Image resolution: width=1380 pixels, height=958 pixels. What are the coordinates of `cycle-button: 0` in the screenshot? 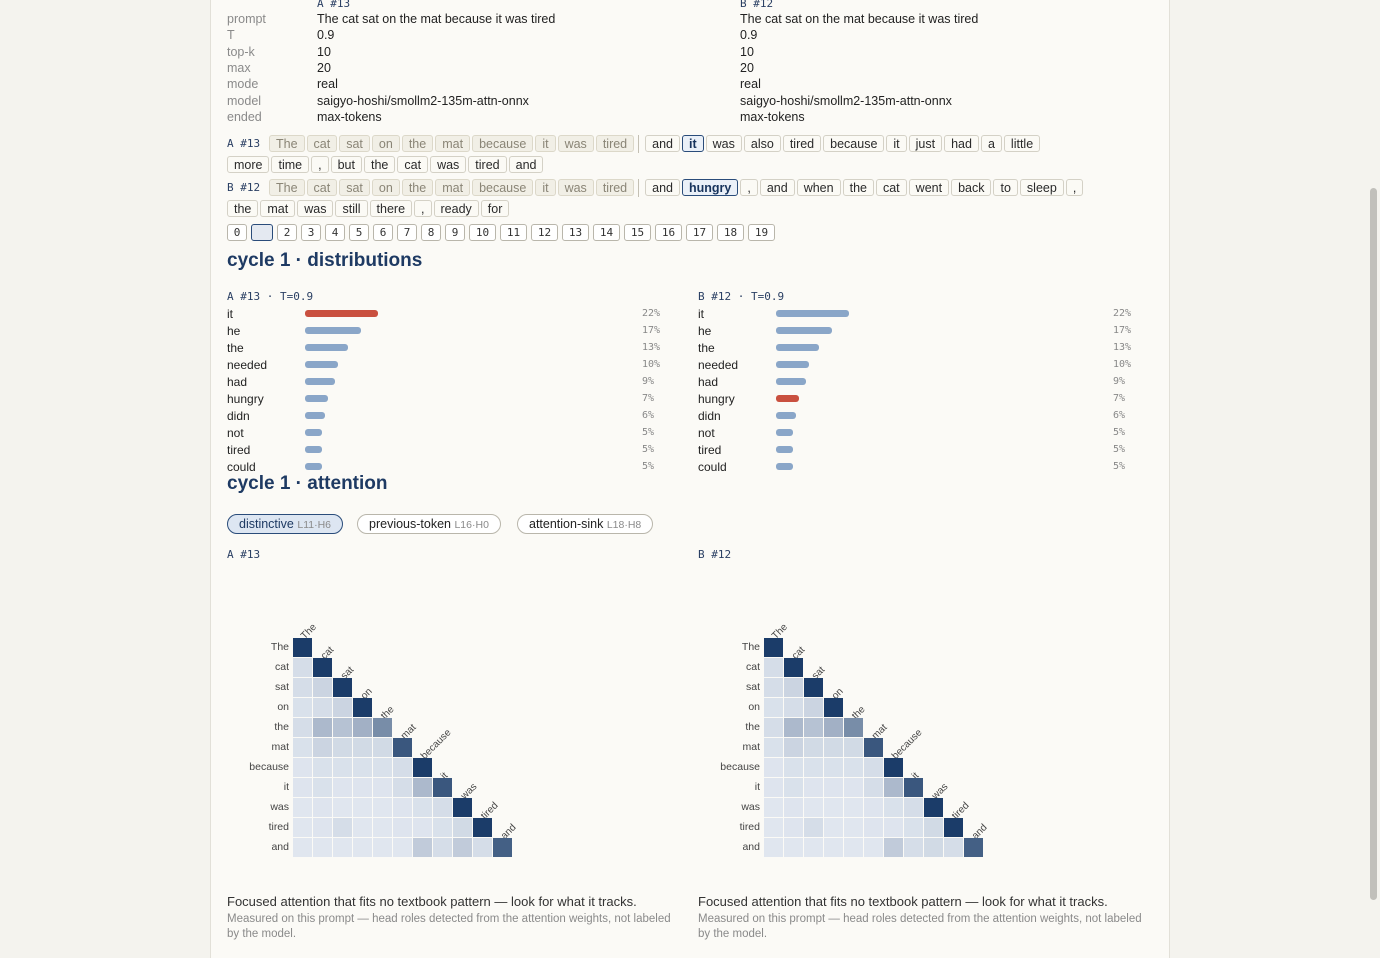 It's located at (237, 232).